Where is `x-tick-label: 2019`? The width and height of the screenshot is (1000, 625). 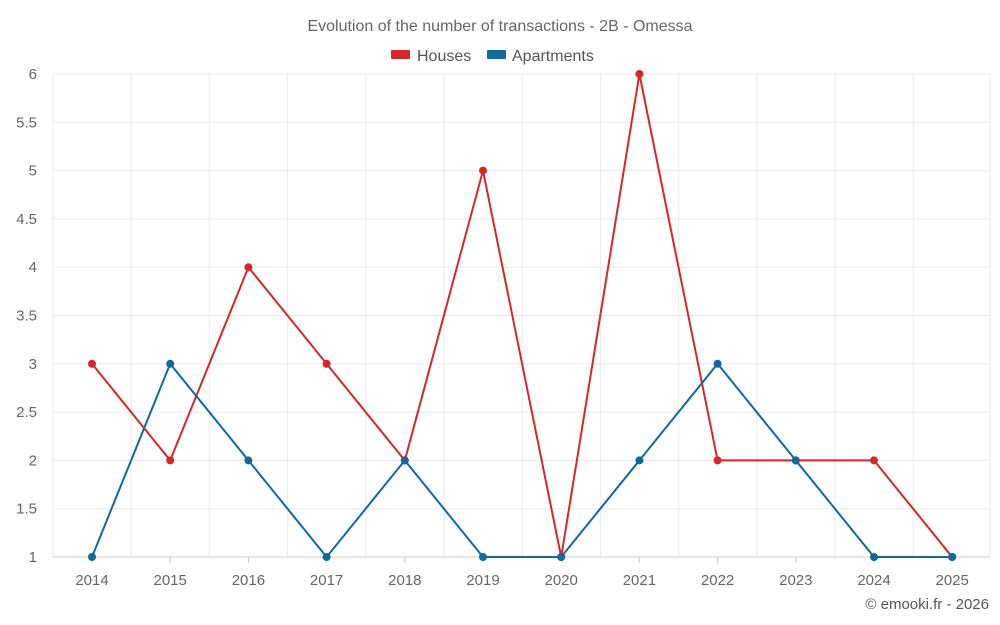
x-tick-label: 2019 is located at coordinates (482, 580).